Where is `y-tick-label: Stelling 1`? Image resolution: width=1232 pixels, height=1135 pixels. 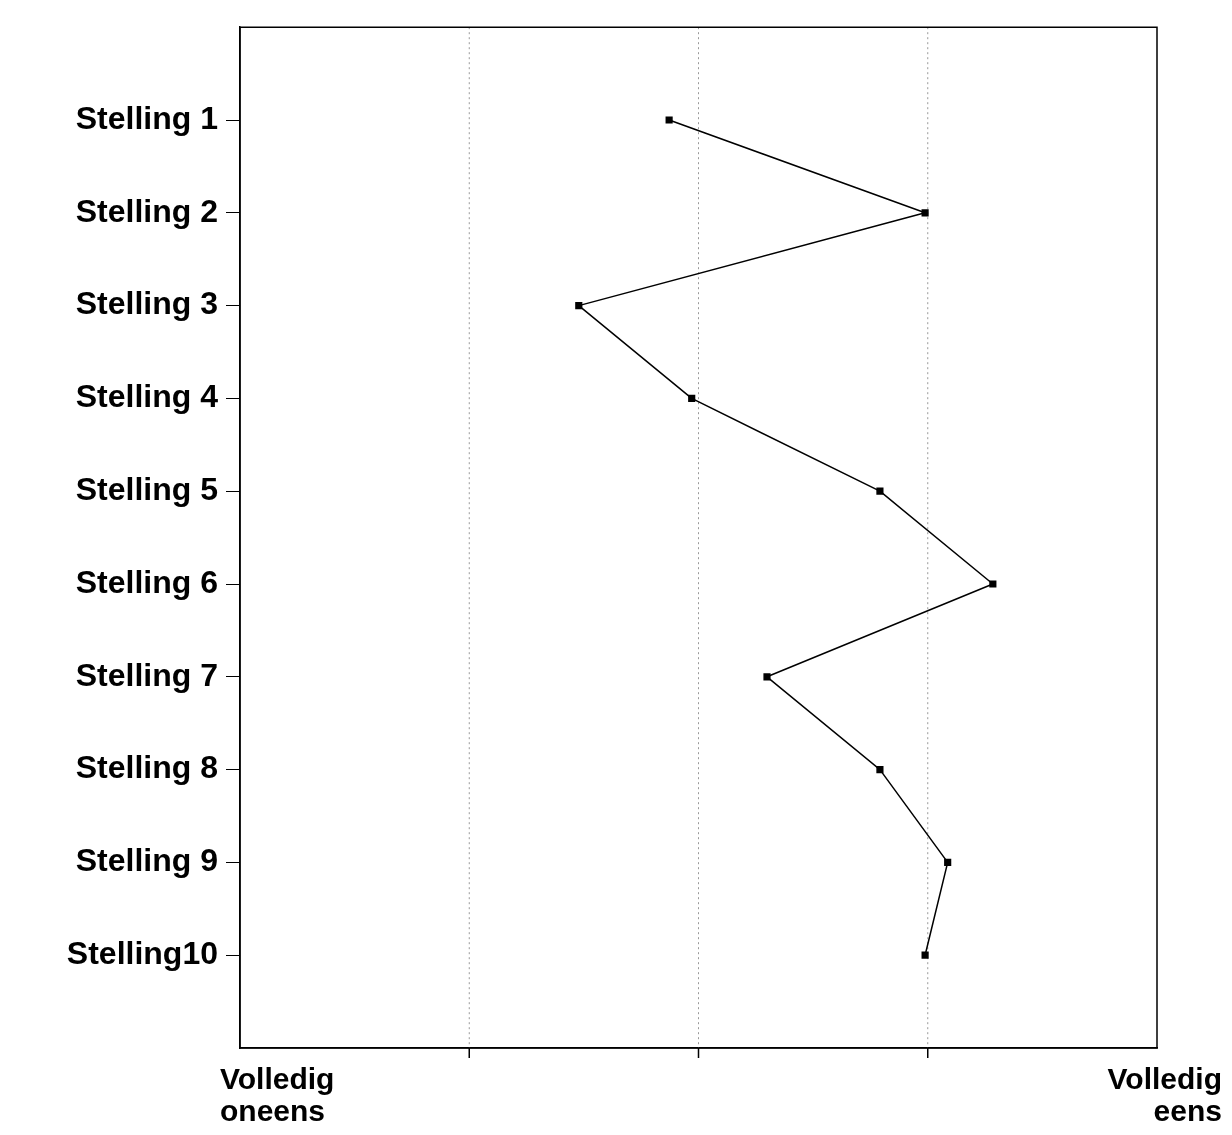
y-tick-label: Stelling 1 is located at coordinates (146, 117).